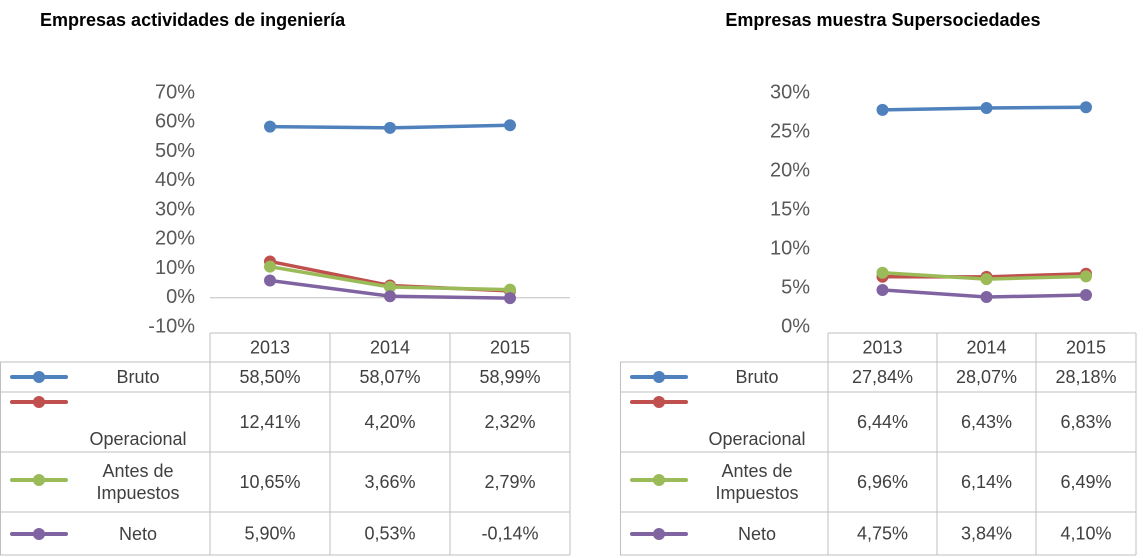 The width and height of the screenshot is (1143, 558). What do you see at coordinates (389, 482) in the screenshot?
I see `value-label: 3,66%` at bounding box center [389, 482].